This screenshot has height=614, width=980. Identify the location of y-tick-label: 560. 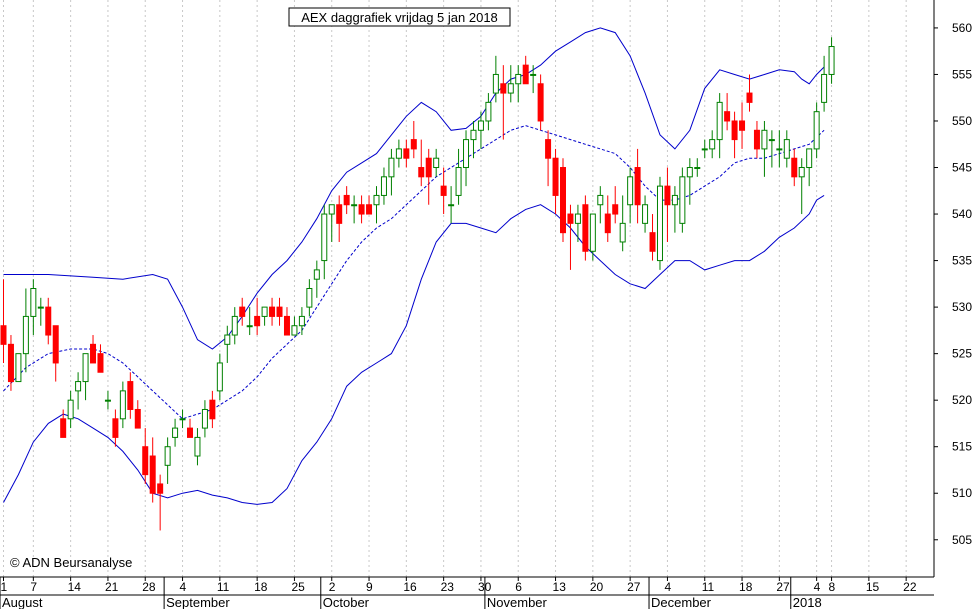
(962, 28).